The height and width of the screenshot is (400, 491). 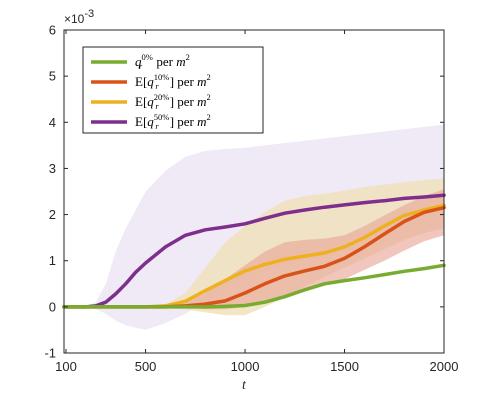 What do you see at coordinates (52, 76) in the screenshot?
I see `y-tick-label: 5` at bounding box center [52, 76].